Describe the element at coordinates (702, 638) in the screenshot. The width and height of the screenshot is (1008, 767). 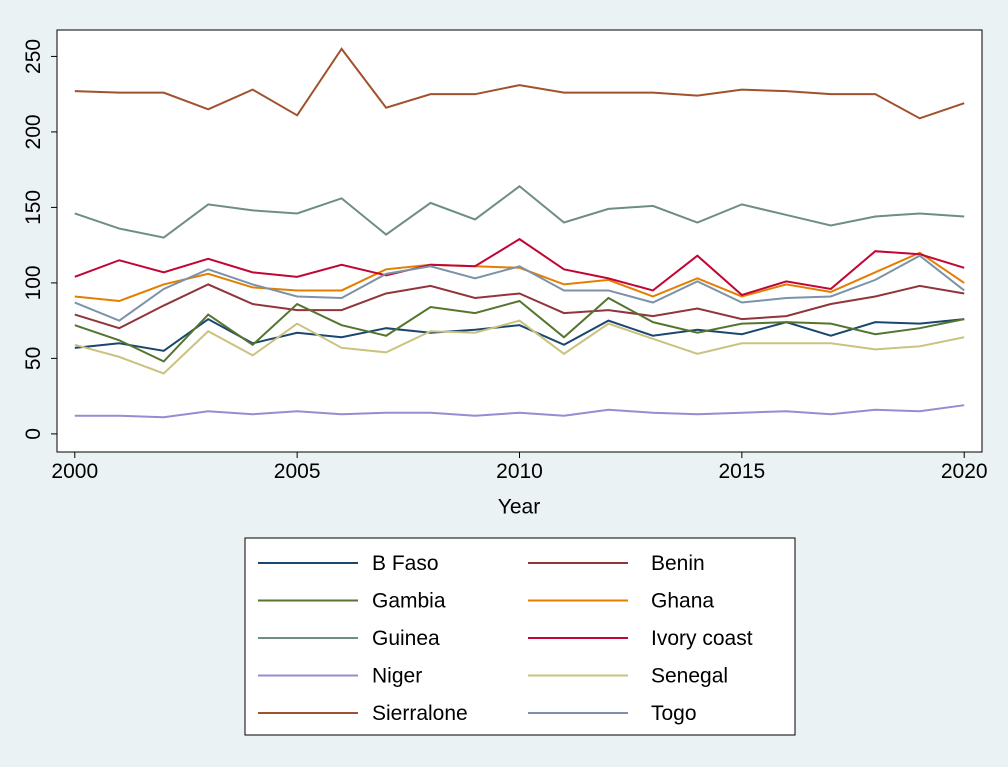
I see `legend-label: Ivory coast` at that location.